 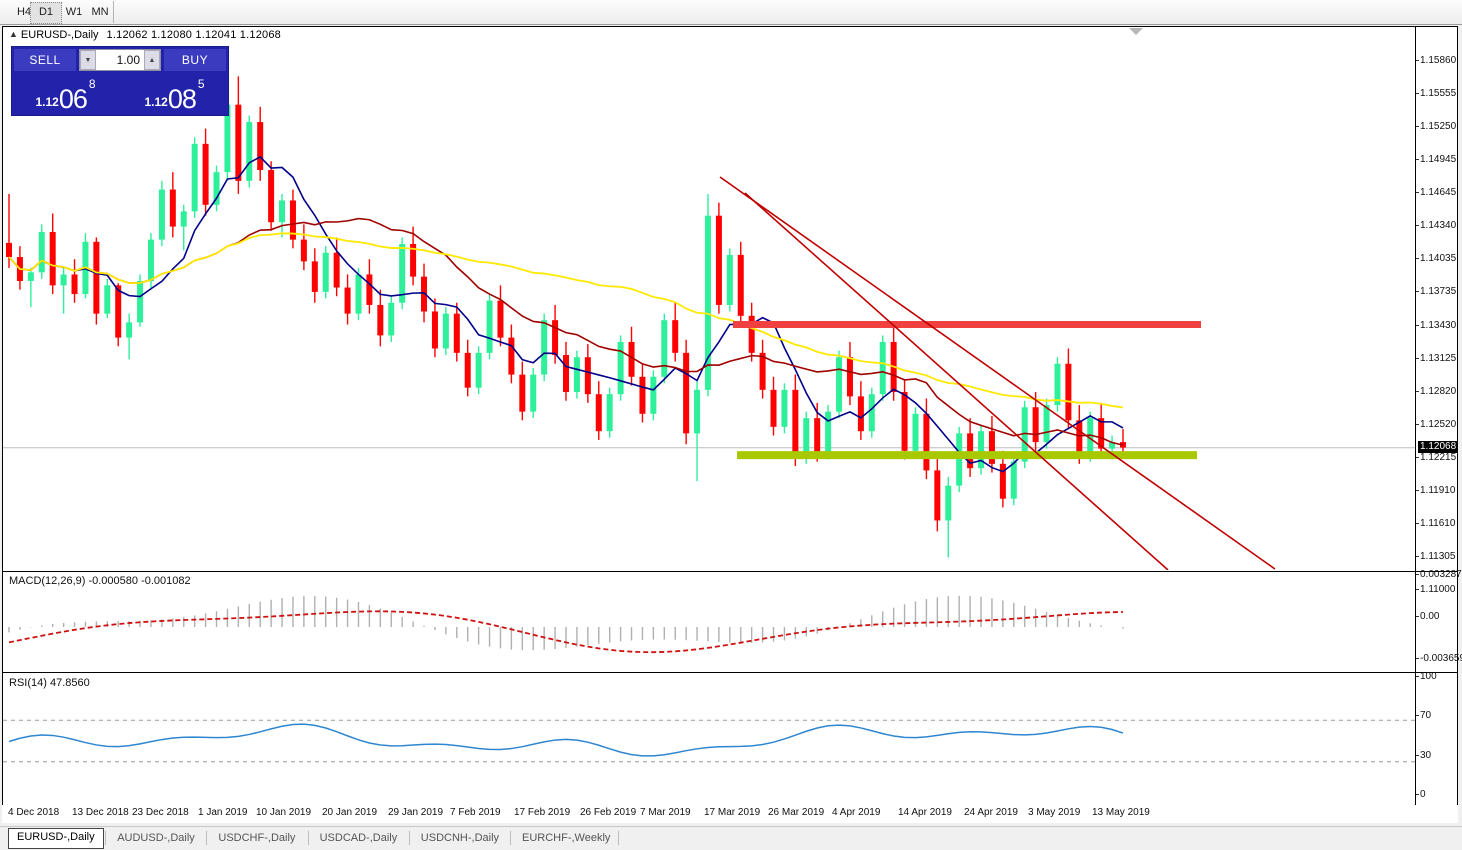 What do you see at coordinates (1421, 794) in the screenshot?
I see `rsi-tick: 0` at bounding box center [1421, 794].